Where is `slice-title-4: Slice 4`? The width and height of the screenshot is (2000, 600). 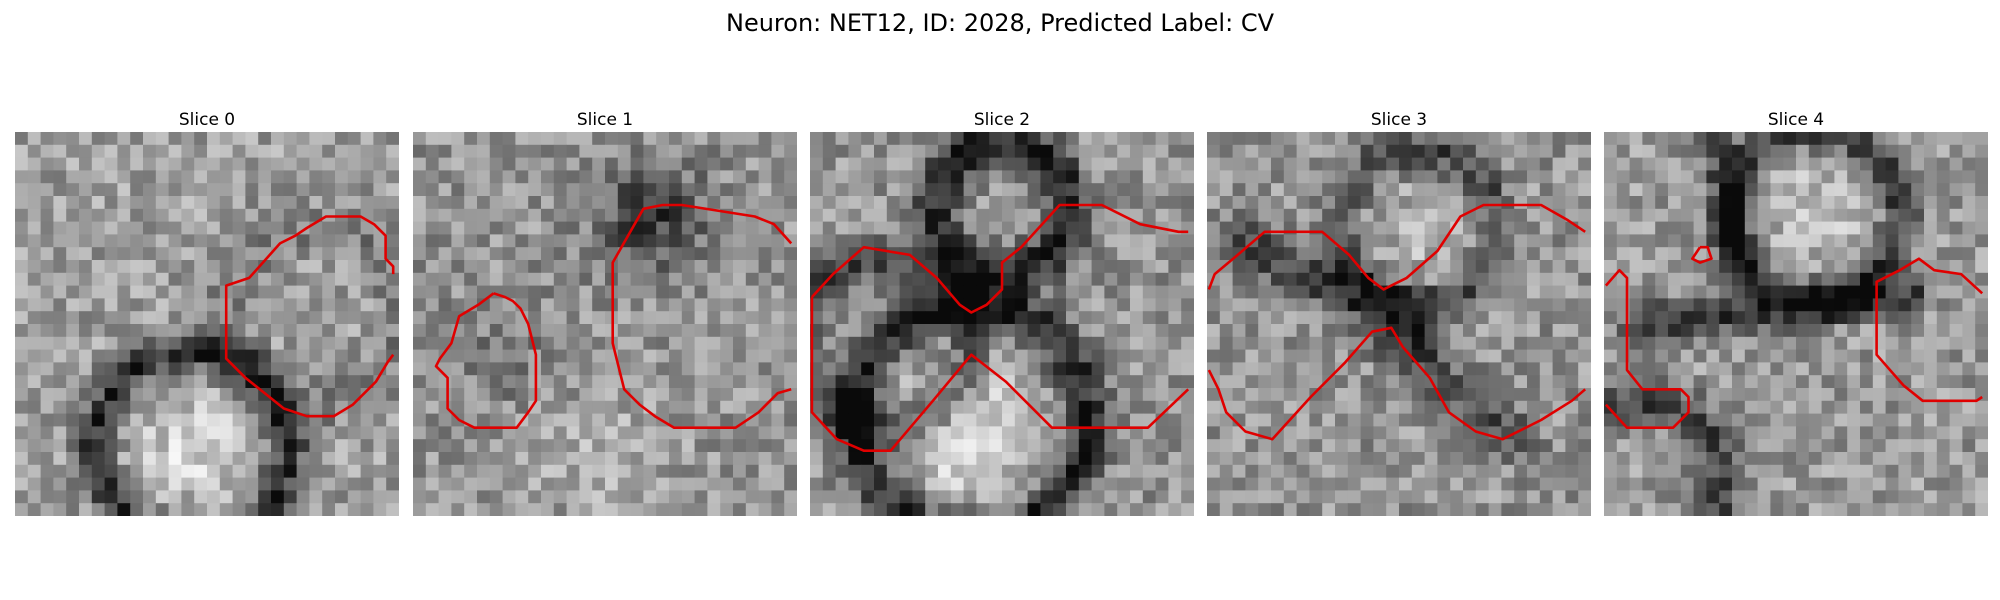
slice-title-4: Slice 4 is located at coordinates (1796, 120).